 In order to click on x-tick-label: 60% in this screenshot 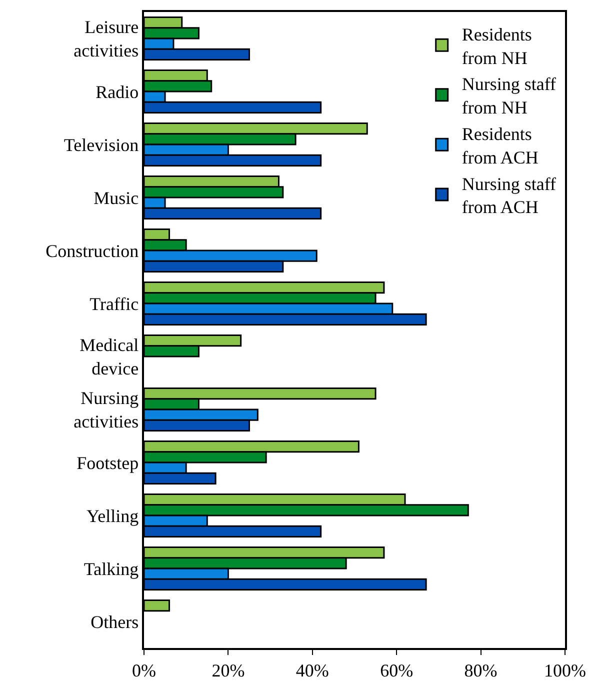, I will do `click(397, 670)`.